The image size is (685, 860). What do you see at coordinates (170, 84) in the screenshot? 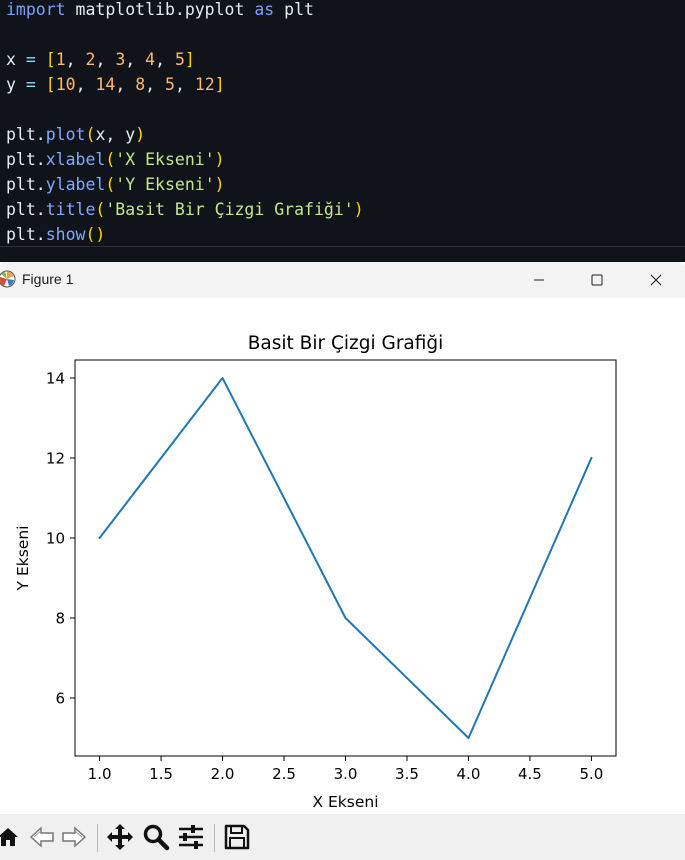
I see `code-token: 5` at bounding box center [170, 84].